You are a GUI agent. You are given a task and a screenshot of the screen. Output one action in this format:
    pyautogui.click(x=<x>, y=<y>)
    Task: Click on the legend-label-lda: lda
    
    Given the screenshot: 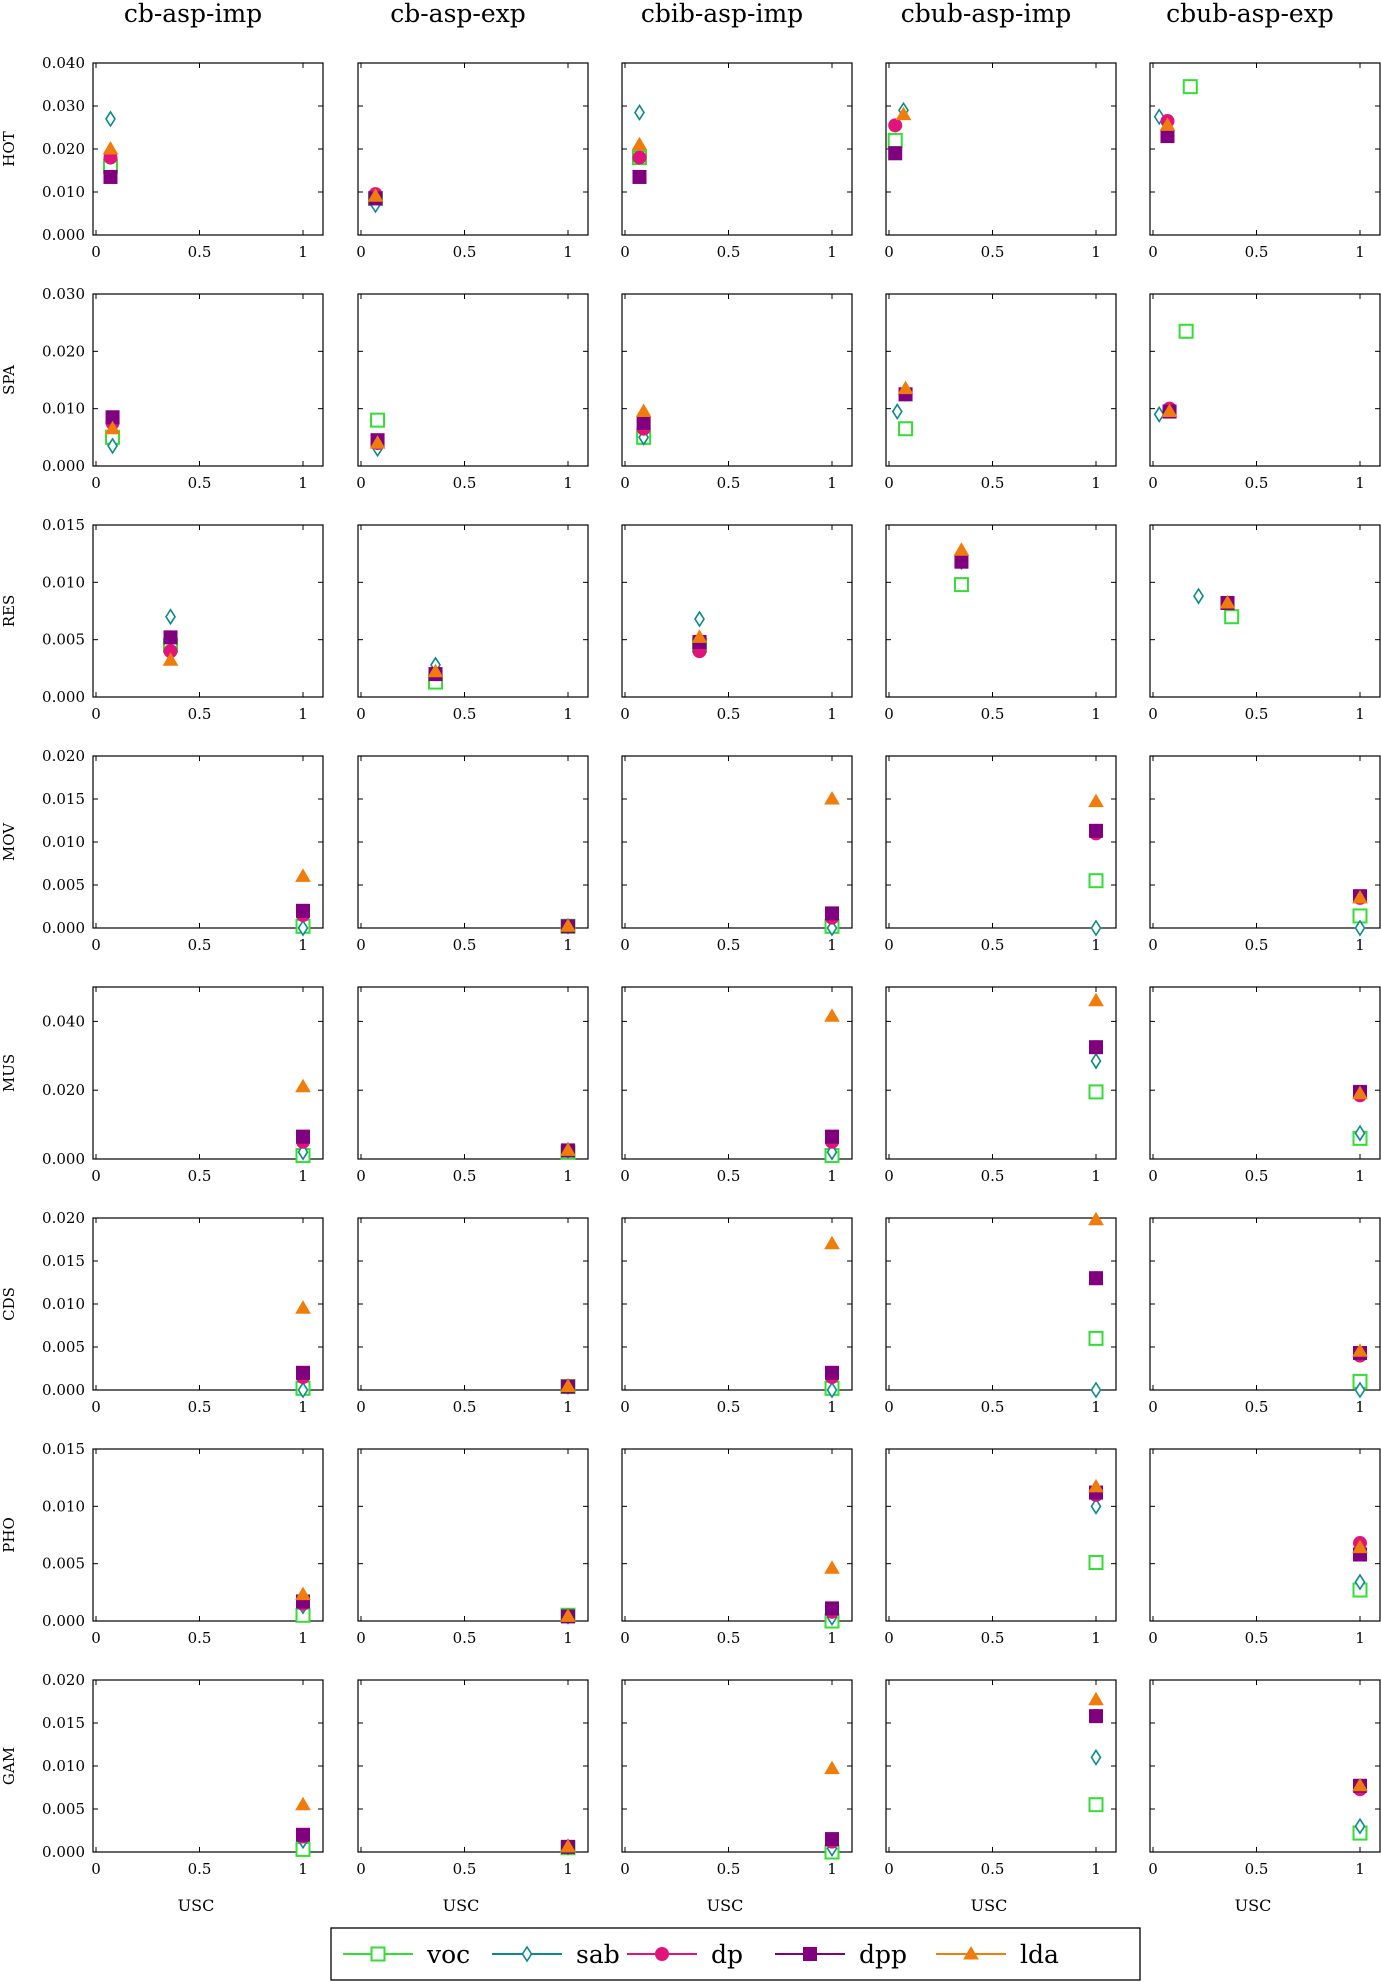 What is the action you would take?
    pyautogui.click(x=1039, y=1954)
    